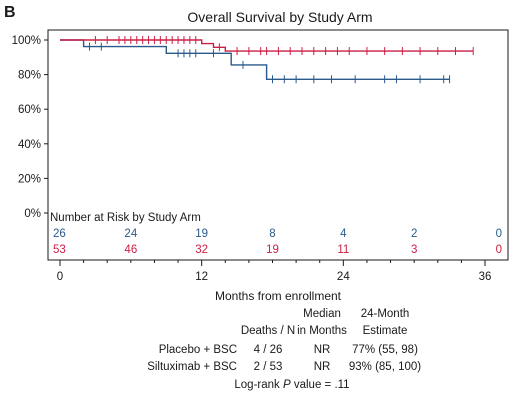 The height and width of the screenshot is (400, 520). Describe the element at coordinates (268, 331) in the screenshot. I see `summary-header-deaths: Deaths / N` at that location.